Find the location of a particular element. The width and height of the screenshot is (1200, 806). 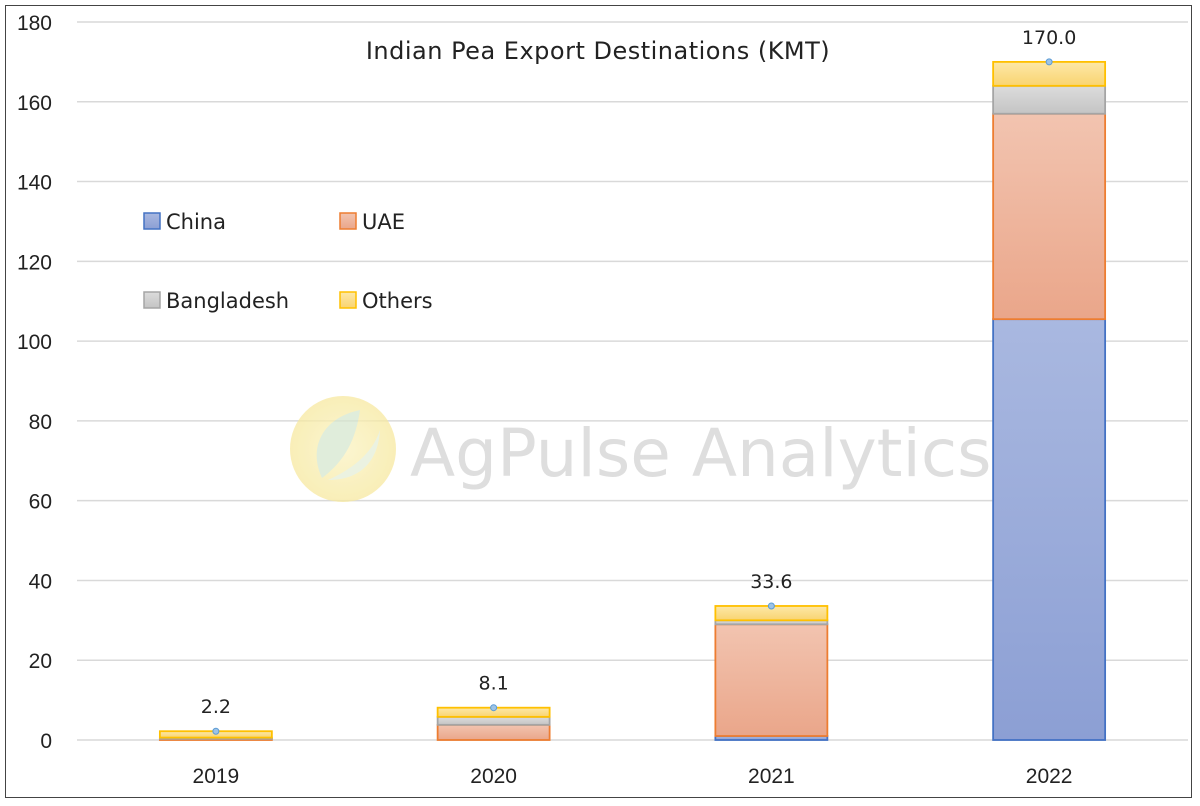

x-axis-ticks: 2019 2020 2021 2022 is located at coordinates (633, 776).